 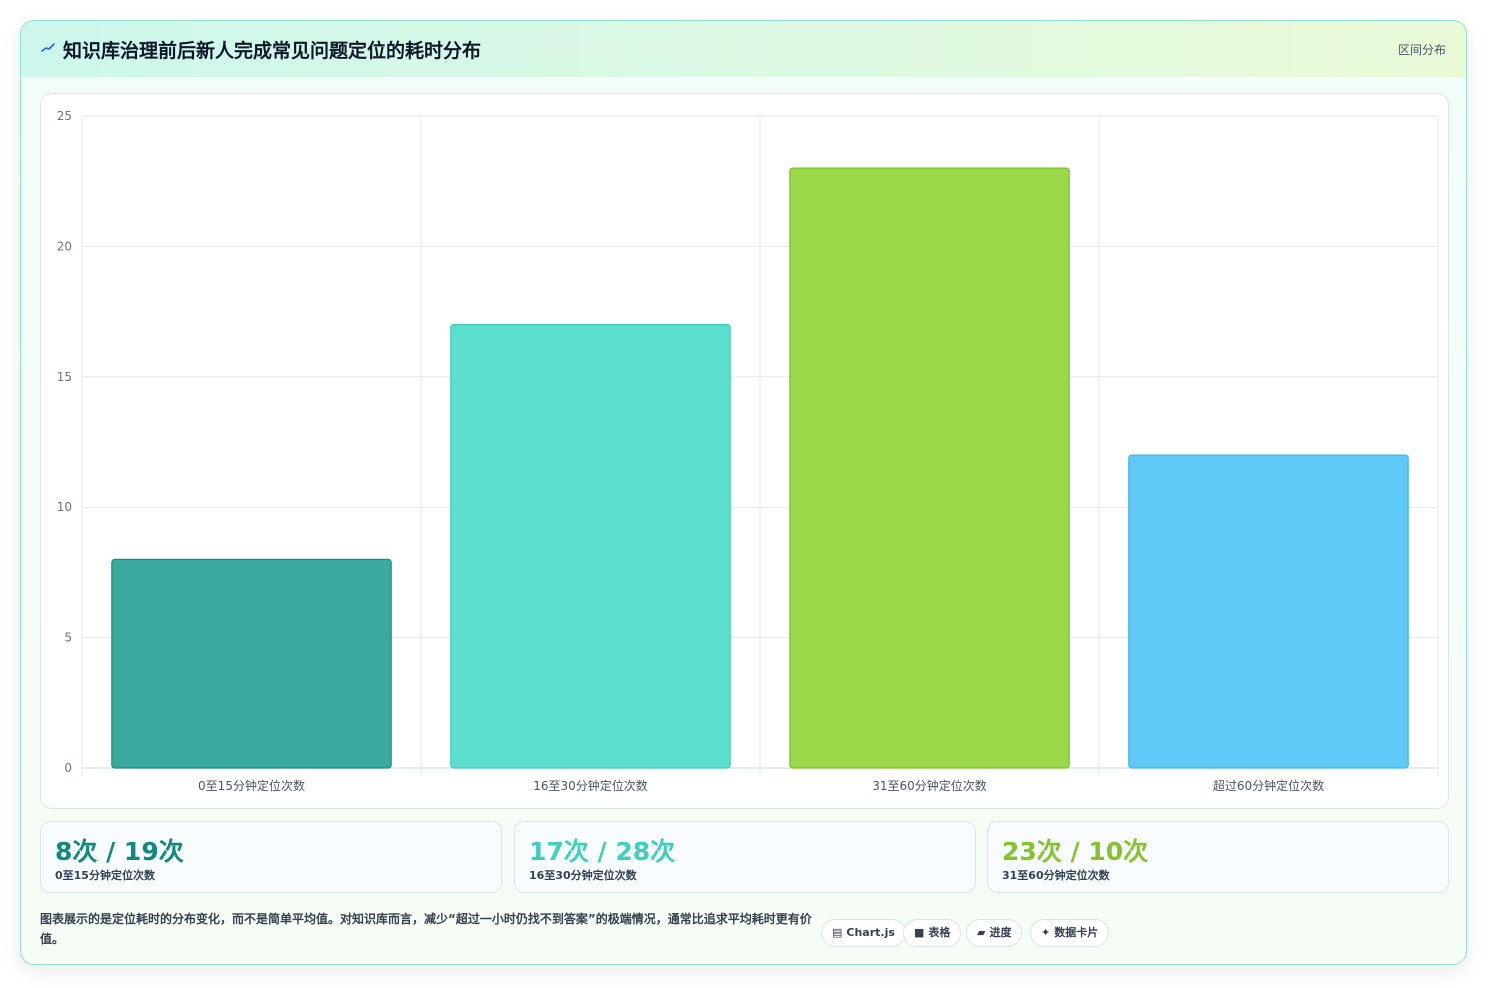 I want to click on chip-chartjs: ▤ Chart.js, so click(x=863, y=933).